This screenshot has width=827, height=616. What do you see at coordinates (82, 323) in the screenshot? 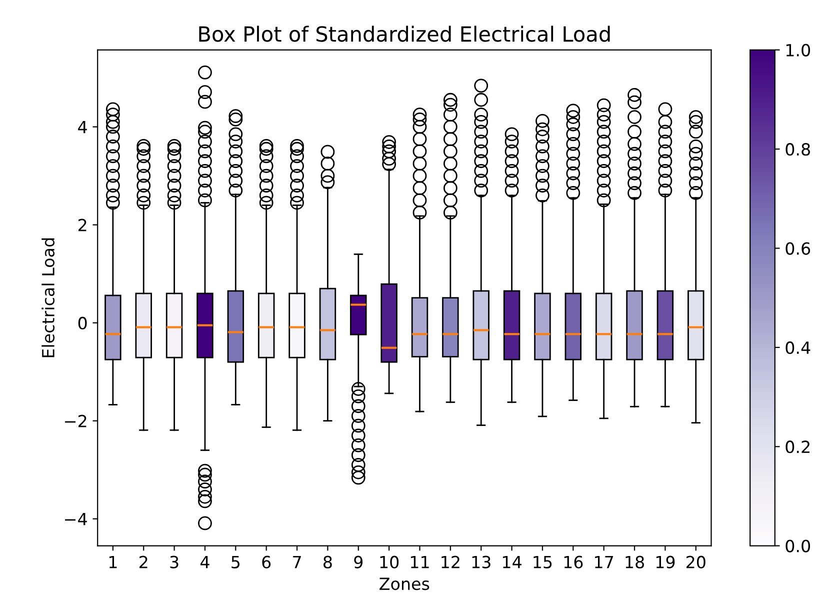
I see `y-tick-label: 0` at bounding box center [82, 323].